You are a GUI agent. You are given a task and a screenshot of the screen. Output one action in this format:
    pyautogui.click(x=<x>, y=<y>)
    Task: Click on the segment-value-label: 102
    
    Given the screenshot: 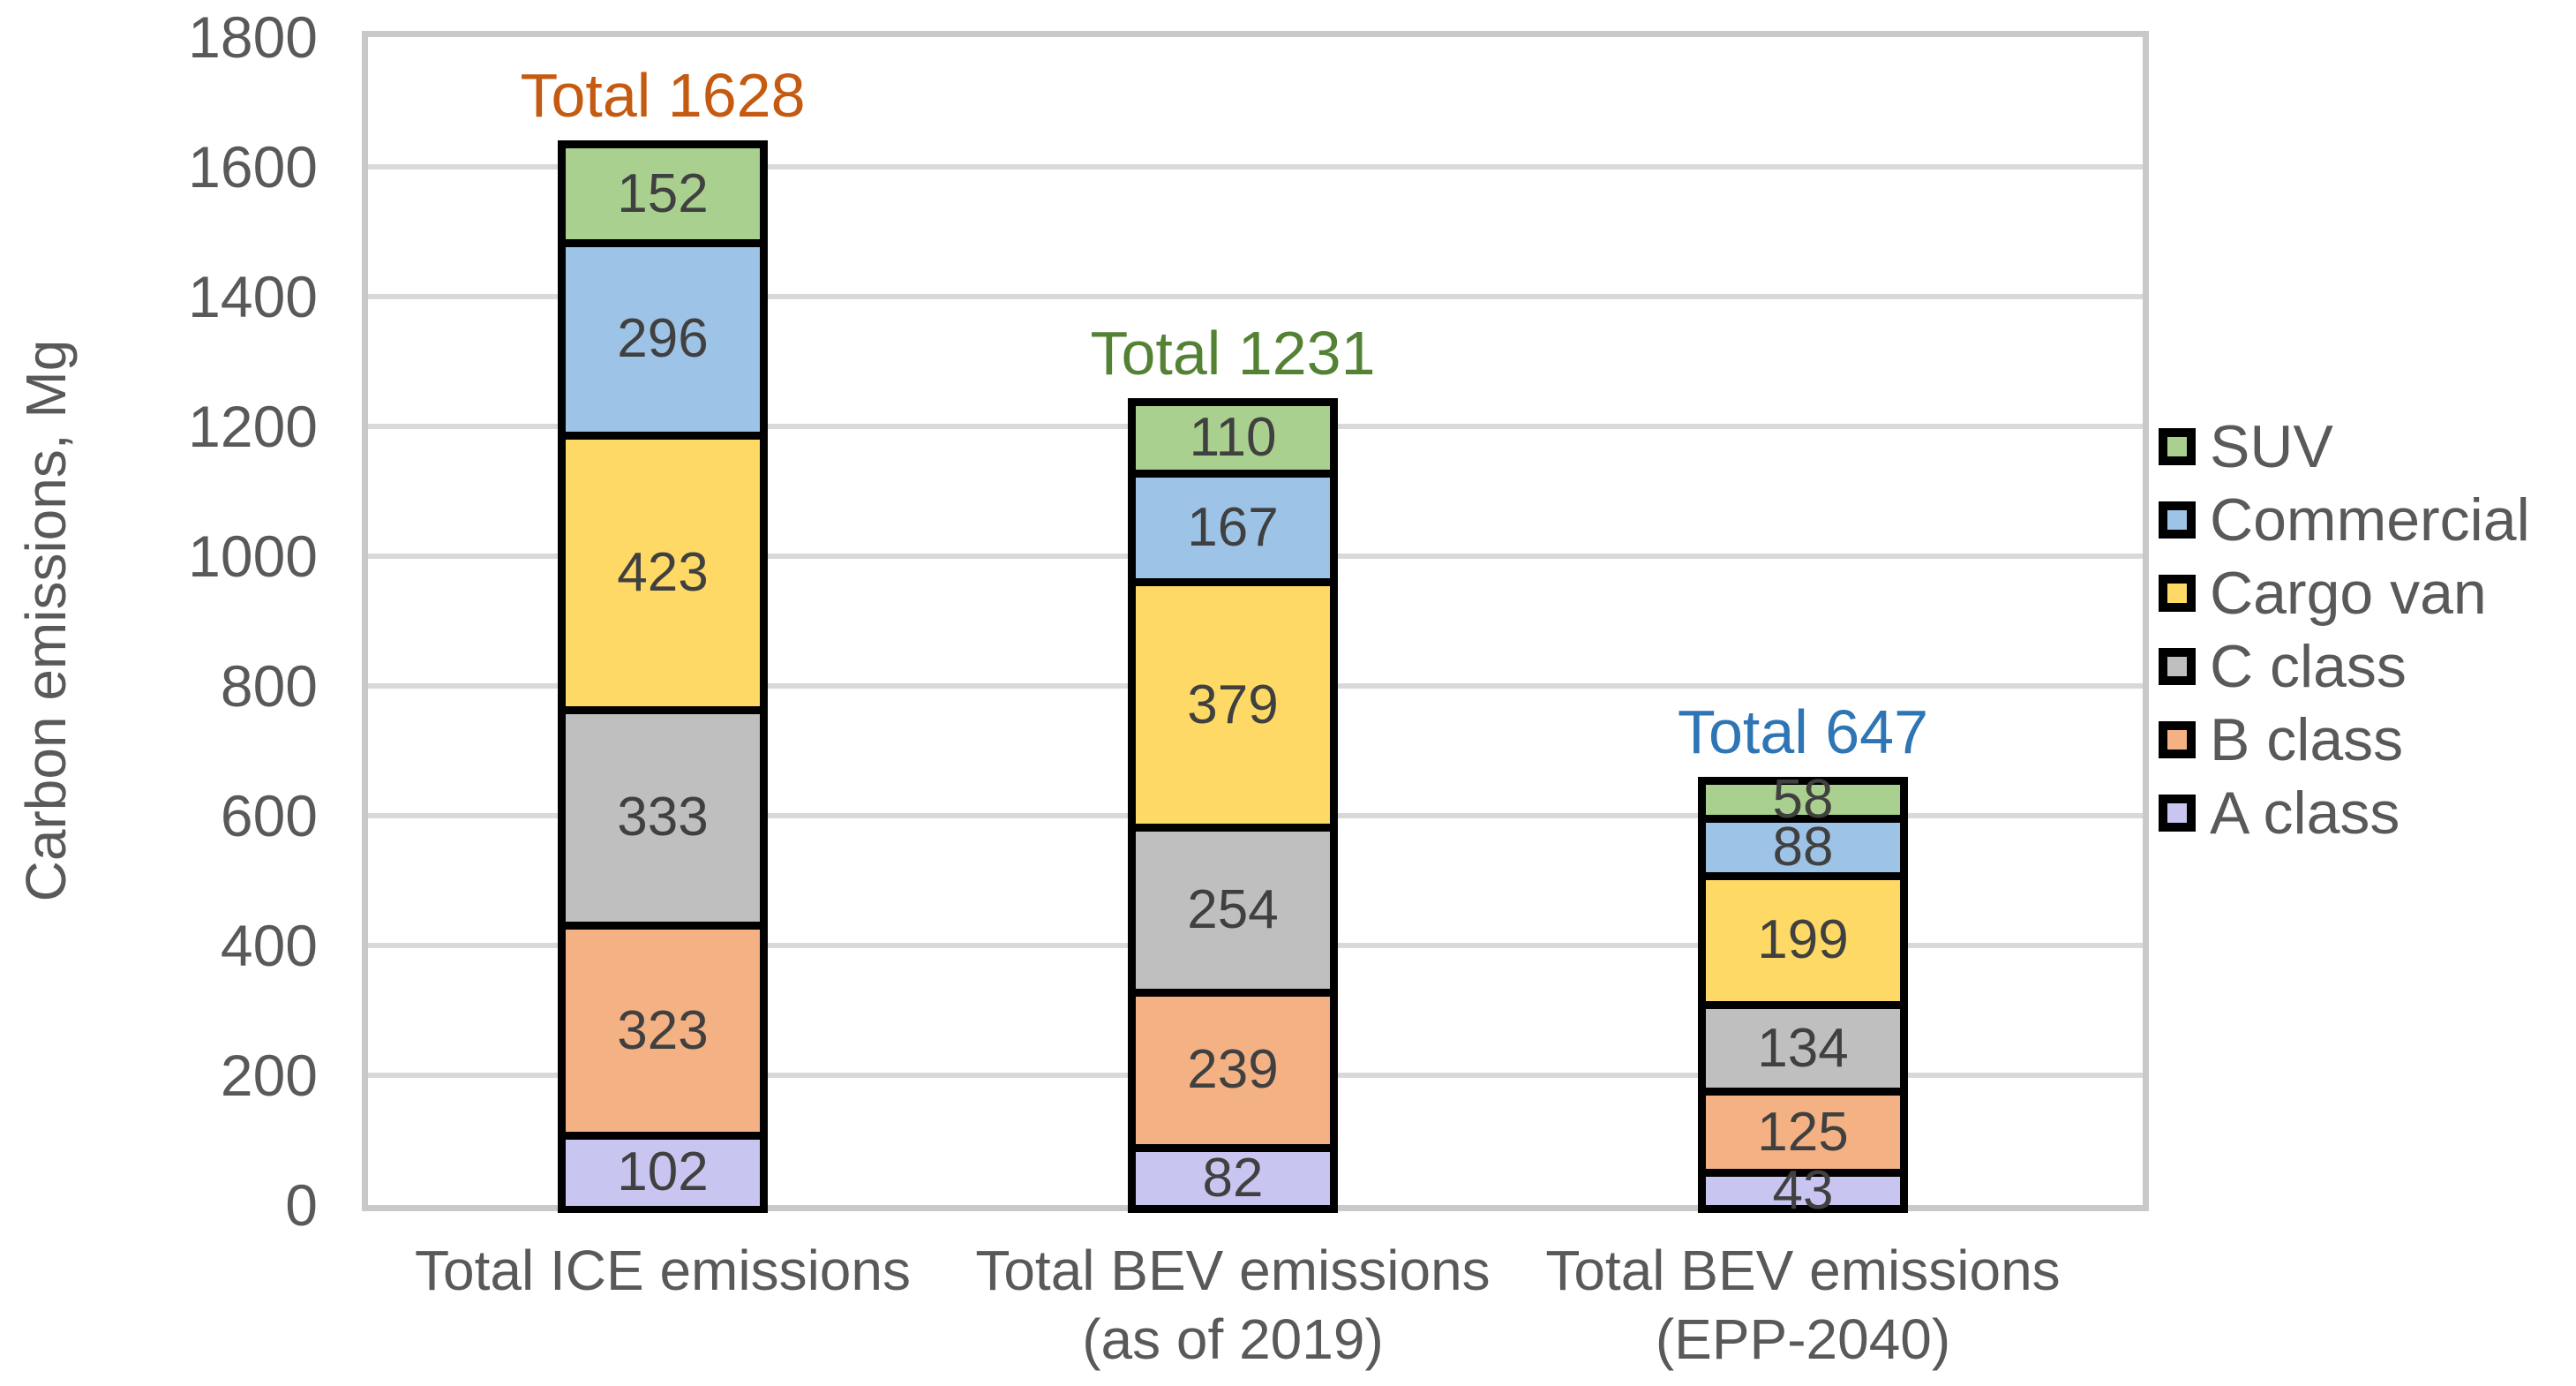 What is the action you would take?
    pyautogui.click(x=663, y=1172)
    